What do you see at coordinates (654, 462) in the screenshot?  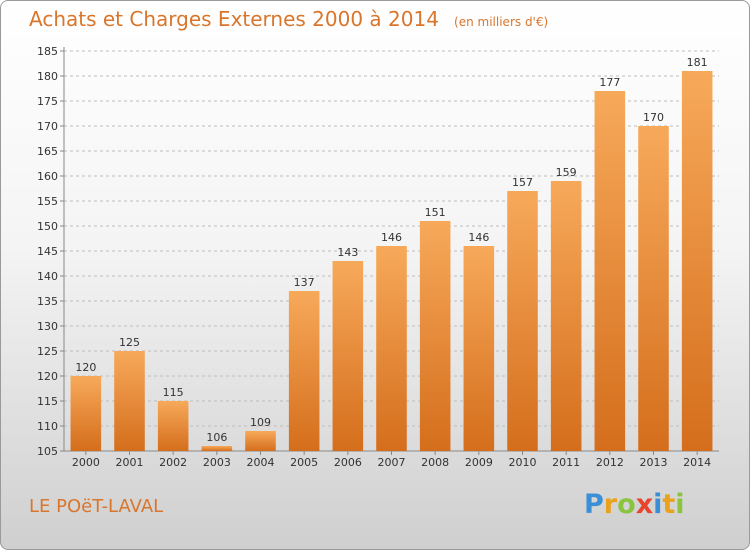 I see `x-tick-label: 2013` at bounding box center [654, 462].